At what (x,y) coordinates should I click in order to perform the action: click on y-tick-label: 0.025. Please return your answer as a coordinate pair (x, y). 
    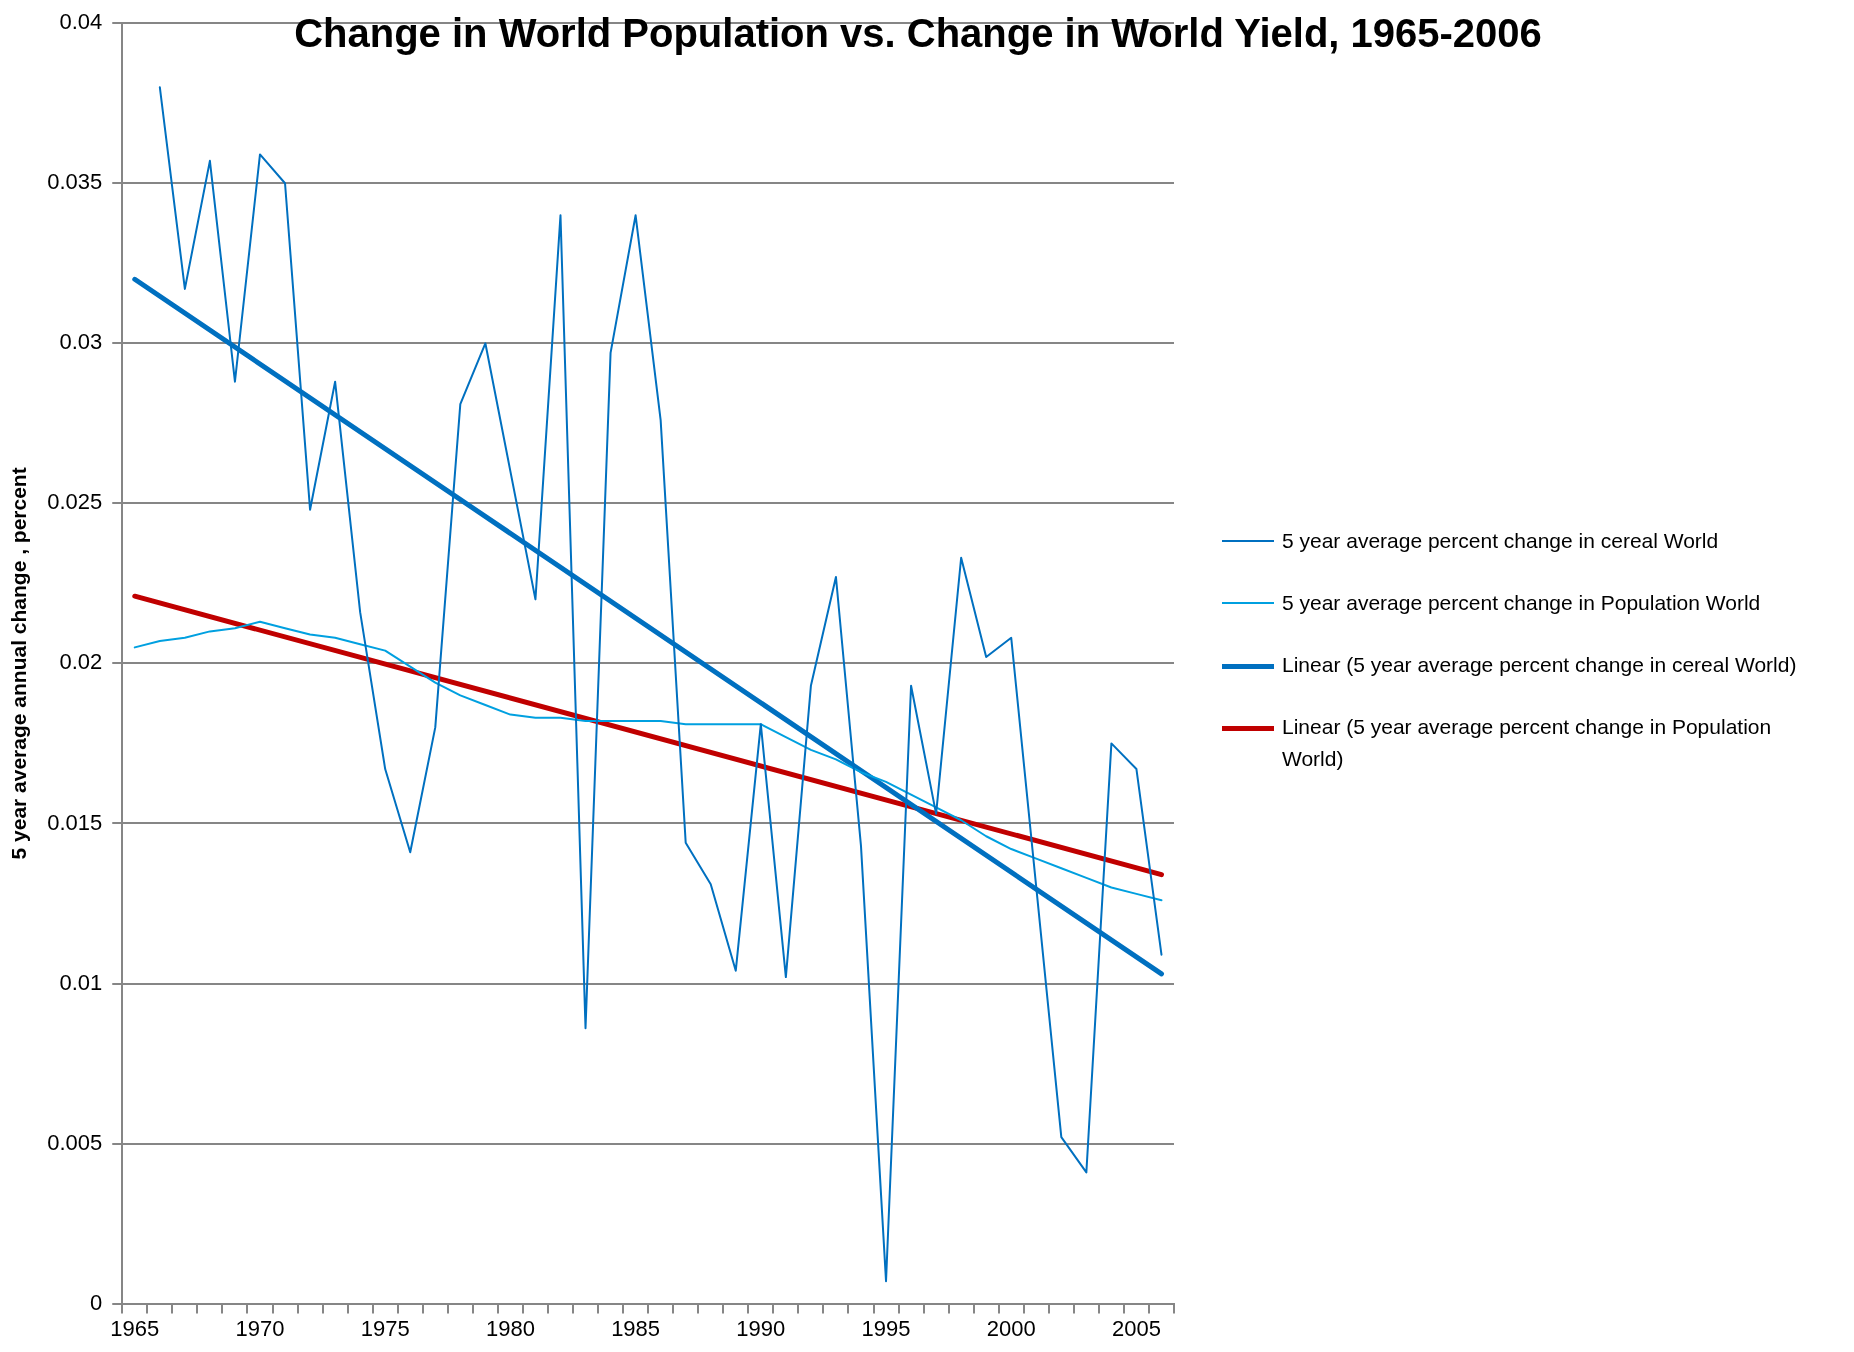
    Looking at the image, I should click on (75, 502).